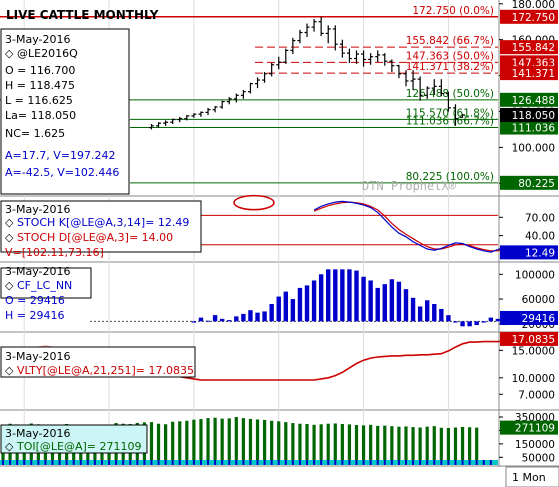 This screenshot has height=487, width=559. Describe the element at coordinates (9, 53) in the screenshot. I see `price-info-symbol-icon: ◇` at that location.